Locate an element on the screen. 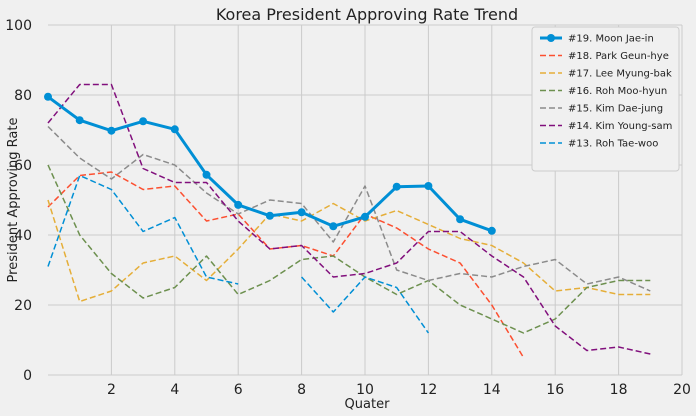 This screenshot has height=416, width=696. legend-marker is located at coordinates (551, 38).